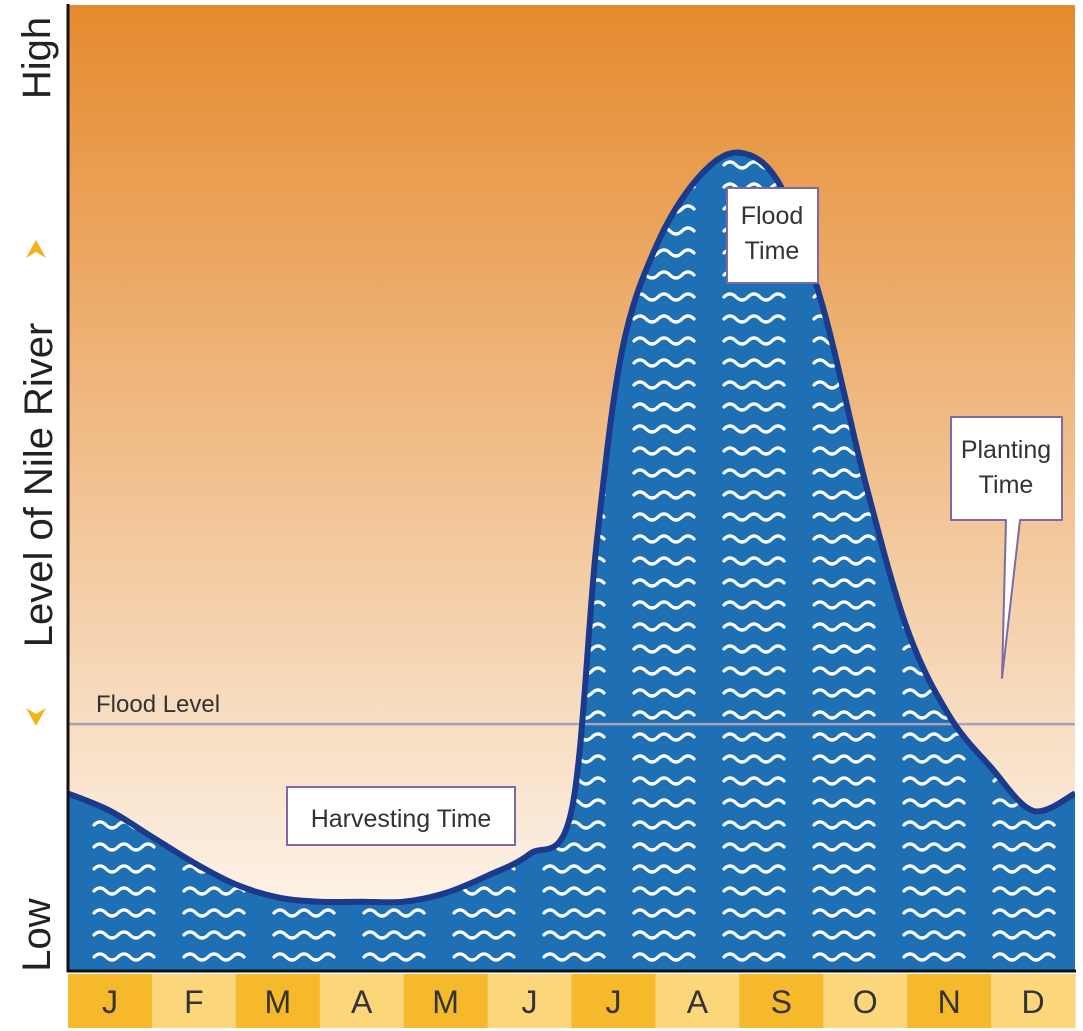  I want to click on harvesting-time-callout: Harvesting Time, so click(401, 816).